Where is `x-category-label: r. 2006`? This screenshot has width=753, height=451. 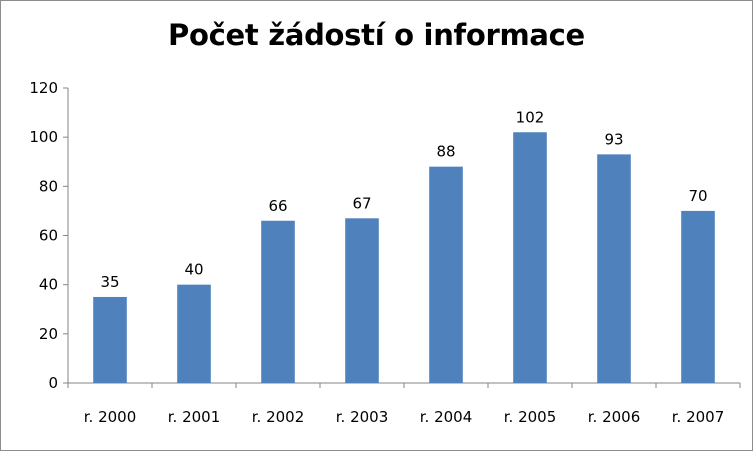
x-category-label: r. 2006 is located at coordinates (614, 417).